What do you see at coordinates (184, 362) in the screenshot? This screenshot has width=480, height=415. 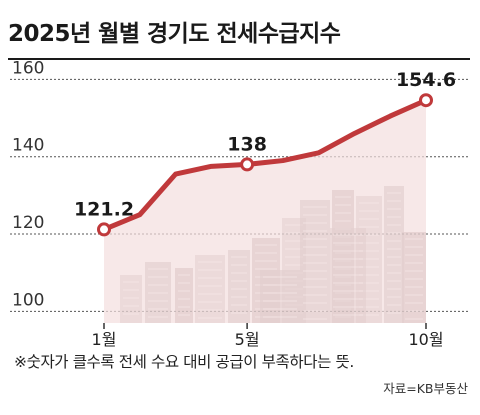 I see `footnote: ※숫자가 클수록 전세 수요 대비 공급이 부족하다는 뜻.` at bounding box center [184, 362].